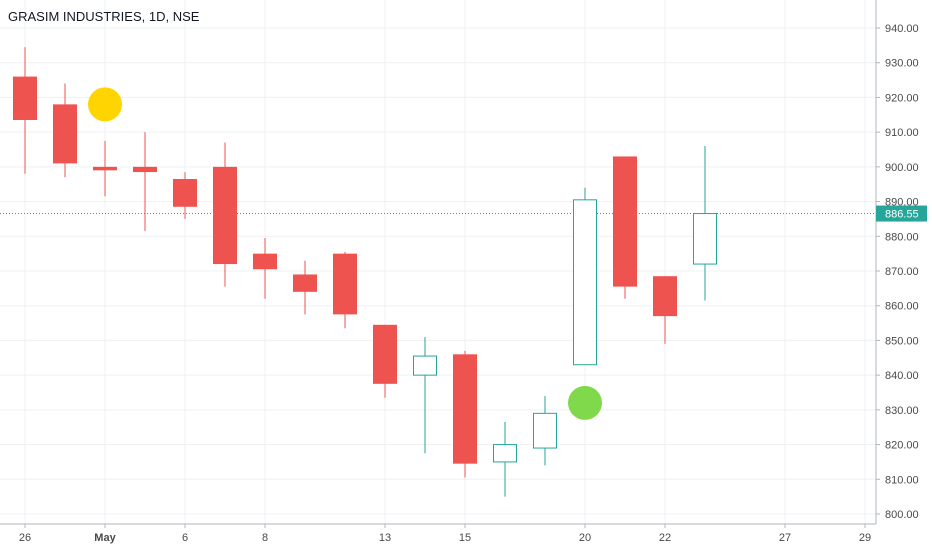 The image size is (932, 550). I want to click on x-tick-label: 6, so click(185, 538).